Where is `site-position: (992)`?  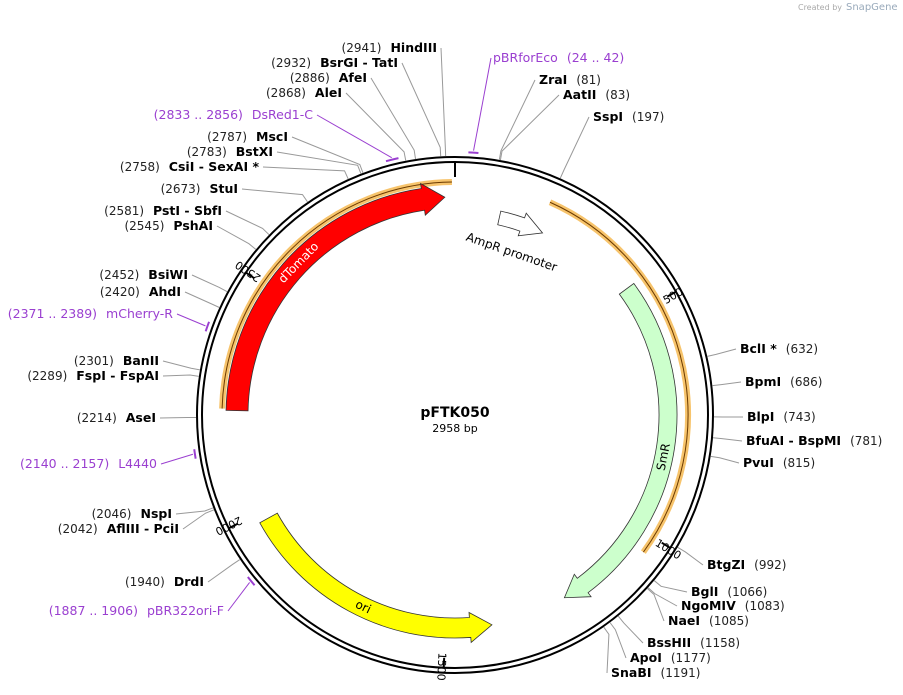
site-position: (992) is located at coordinates (770, 565).